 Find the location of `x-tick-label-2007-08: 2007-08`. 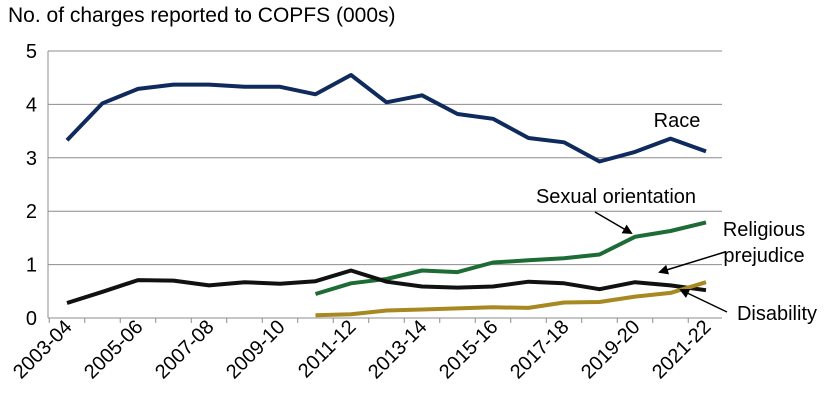

x-tick-label-2007-08: 2007-08 is located at coordinates (184, 349).